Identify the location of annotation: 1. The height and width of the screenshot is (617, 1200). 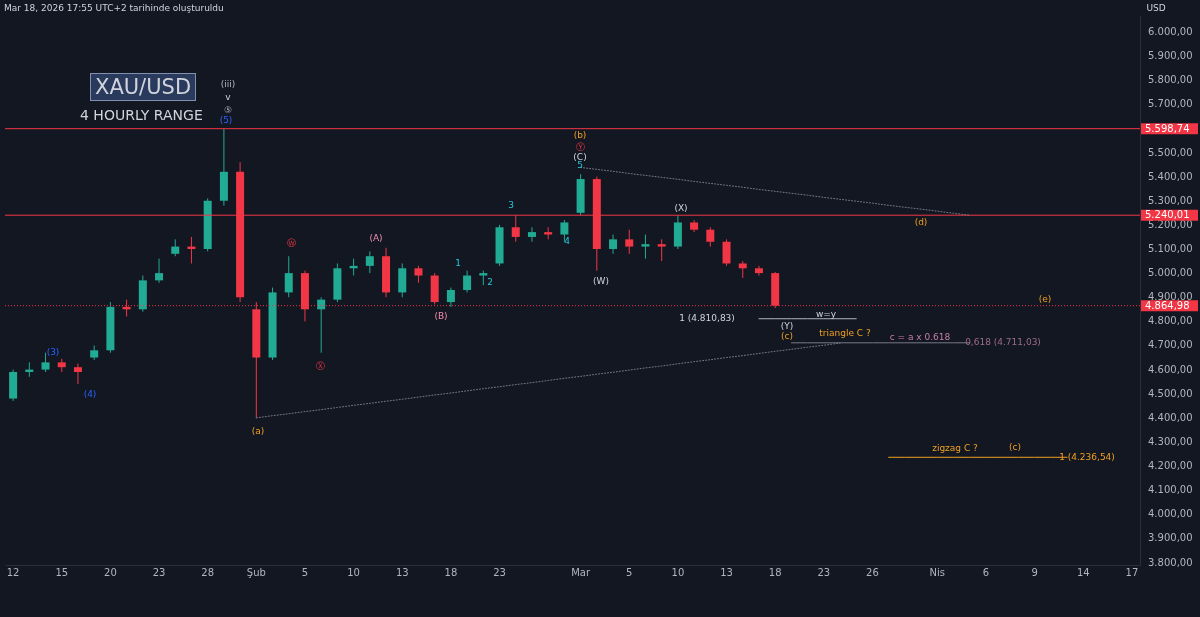
(458, 263).